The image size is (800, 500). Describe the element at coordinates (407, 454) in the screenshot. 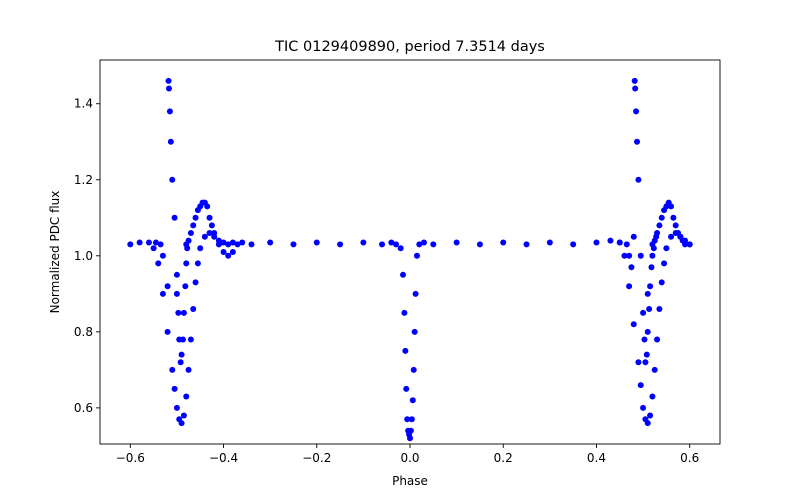

I see `x-axis: −0.6 −0.4 −0.2 0.0 0.2 0.4 0.6` at that location.